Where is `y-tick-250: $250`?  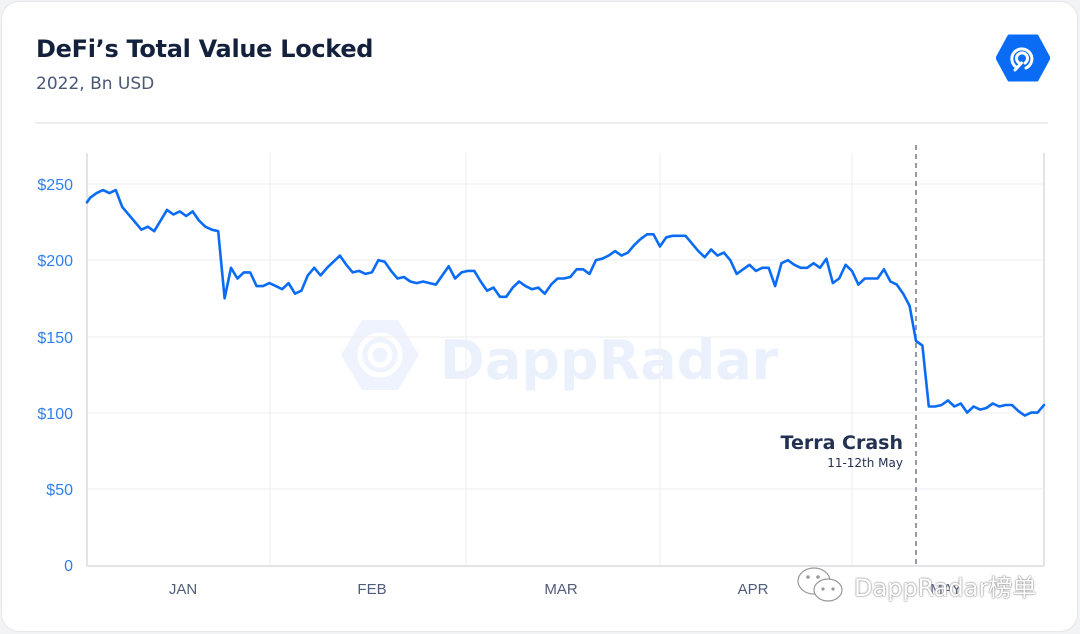 y-tick-250: $250 is located at coordinates (55, 185).